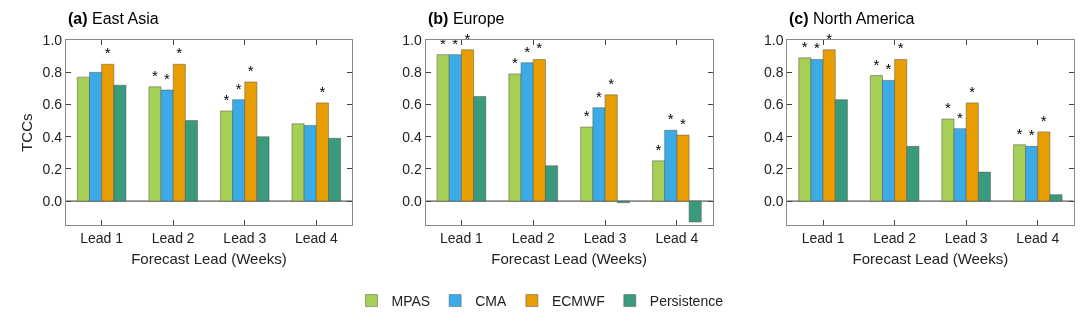 The height and width of the screenshot is (317, 1080). What do you see at coordinates (491, 301) in the screenshot?
I see `legend-label: CMA` at bounding box center [491, 301].